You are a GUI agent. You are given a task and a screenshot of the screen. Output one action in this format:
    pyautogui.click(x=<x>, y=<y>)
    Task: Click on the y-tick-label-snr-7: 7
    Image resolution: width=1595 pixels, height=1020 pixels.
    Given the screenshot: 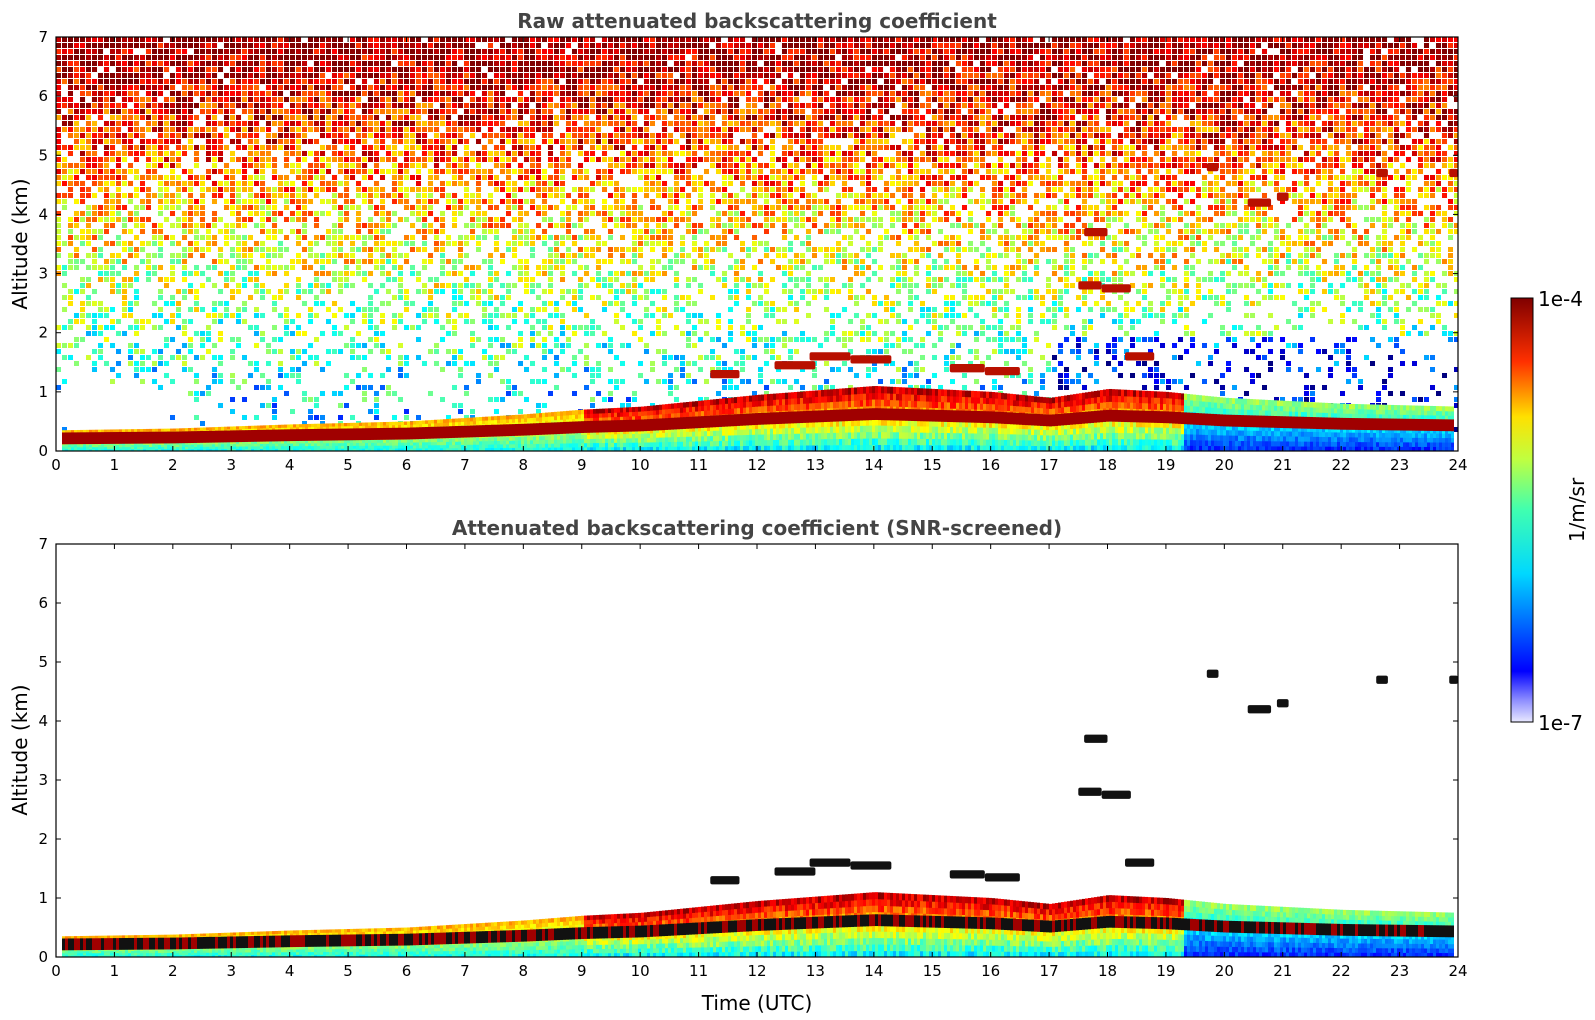 What is the action you would take?
    pyautogui.click(x=43, y=544)
    